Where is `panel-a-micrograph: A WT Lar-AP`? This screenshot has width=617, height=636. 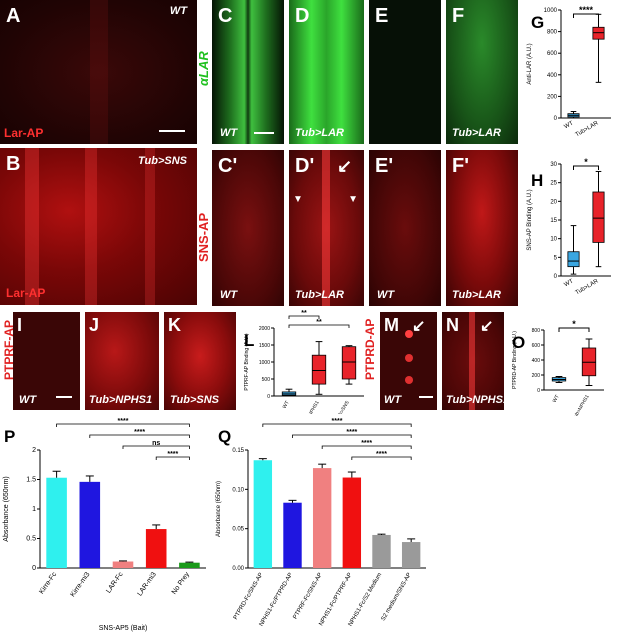
panel-a-micrograph: A WT Lar-AP is located at coordinates (98, 72).